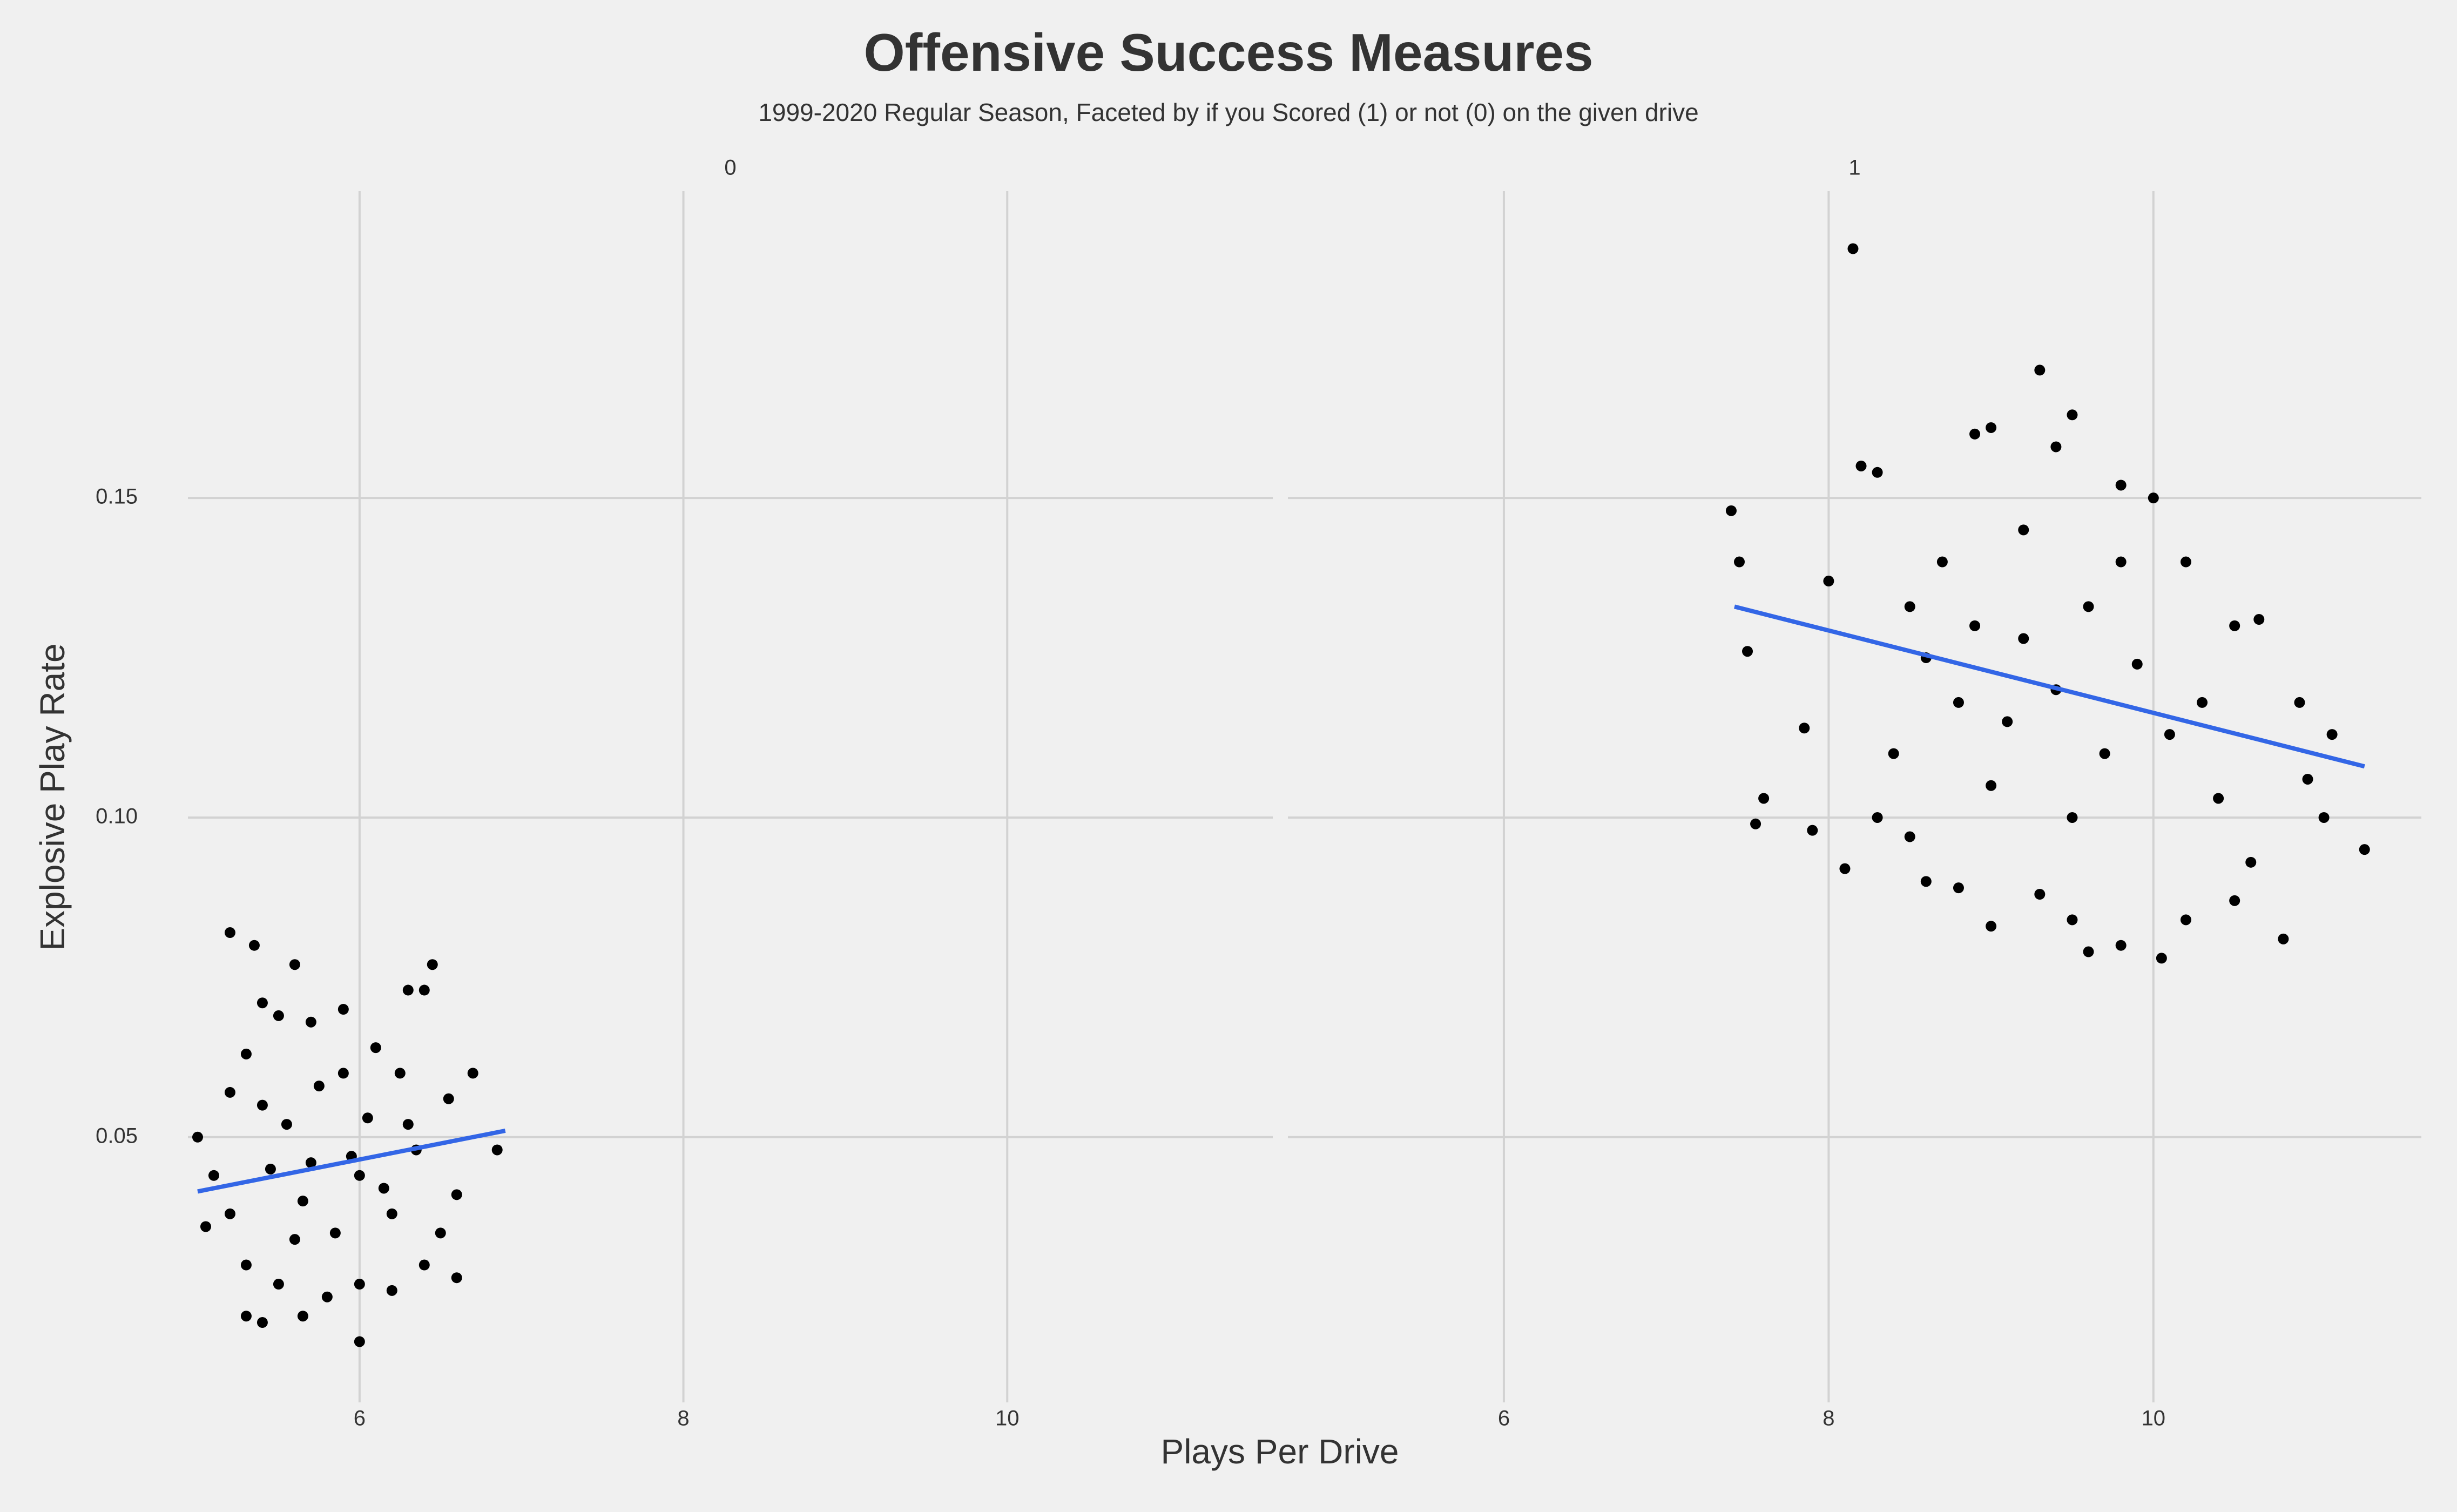  Describe the element at coordinates (730, 168) in the screenshot. I see `facet-label: 0` at that location.